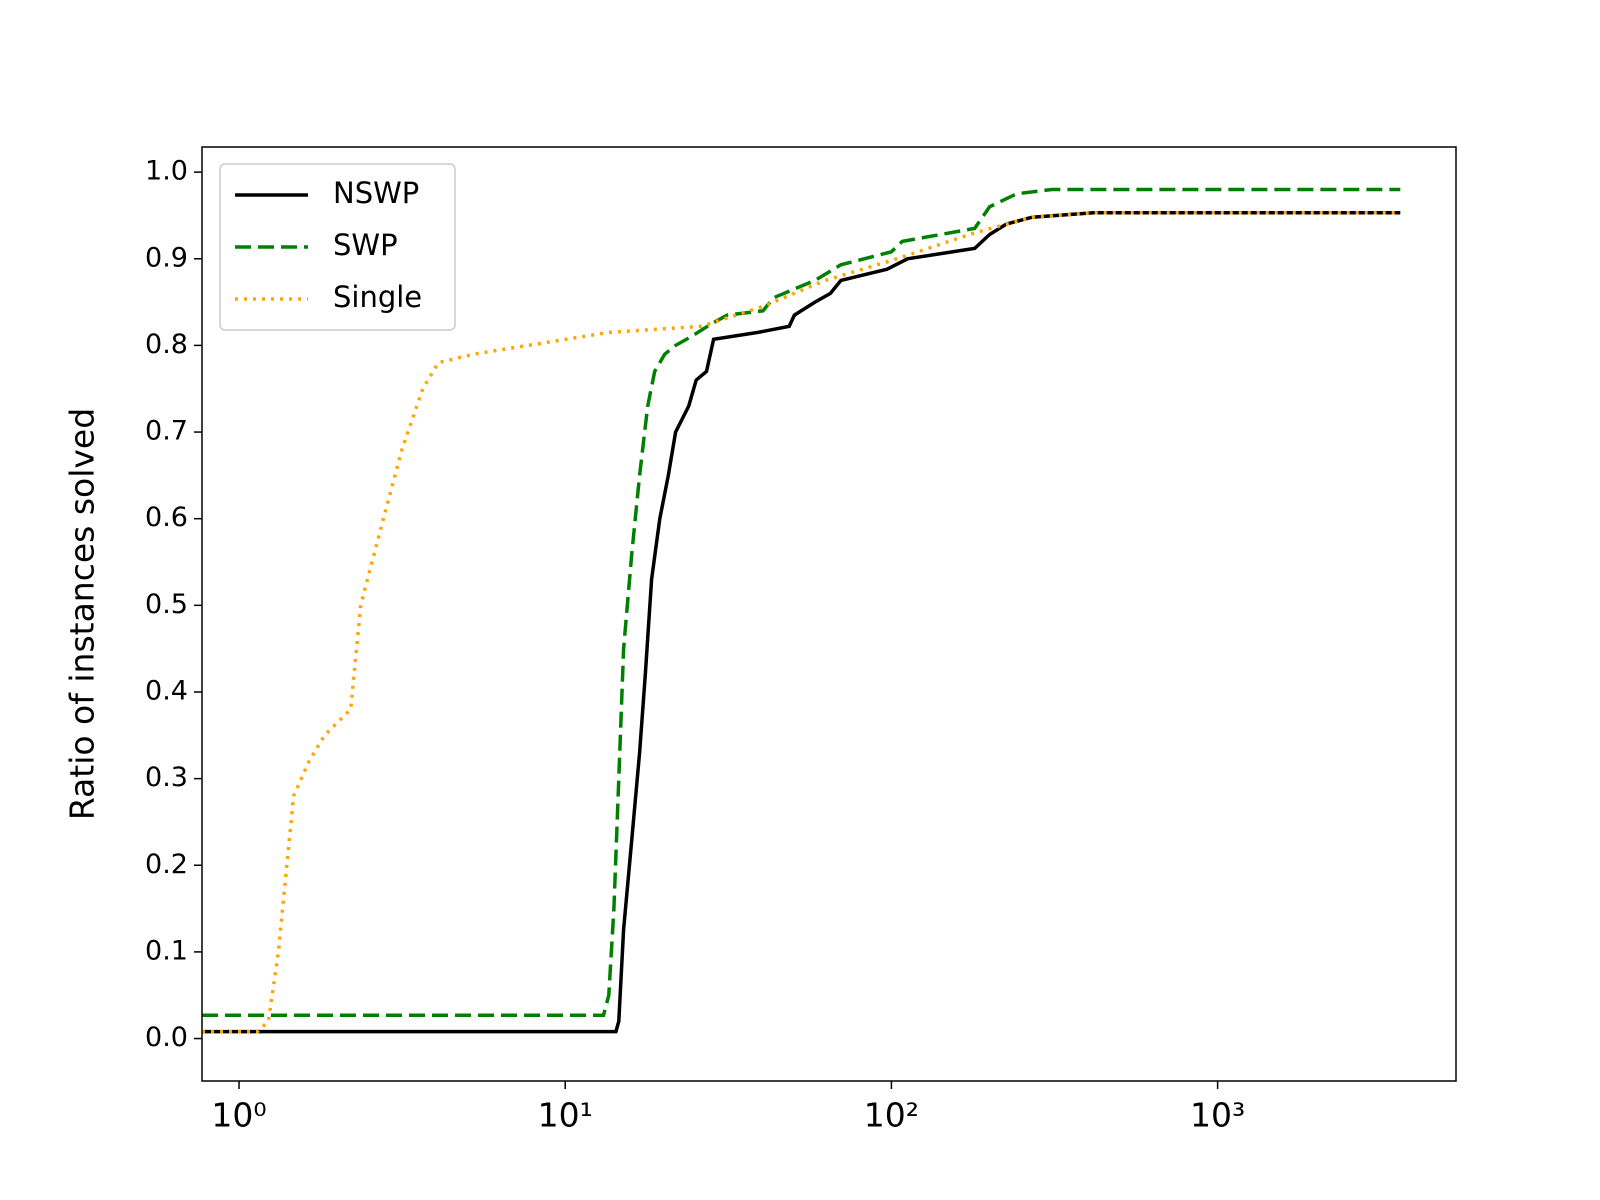 Image resolution: width=1600 pixels, height=1200 pixels. I want to click on y-tick-label: 1.0, so click(166, 171).